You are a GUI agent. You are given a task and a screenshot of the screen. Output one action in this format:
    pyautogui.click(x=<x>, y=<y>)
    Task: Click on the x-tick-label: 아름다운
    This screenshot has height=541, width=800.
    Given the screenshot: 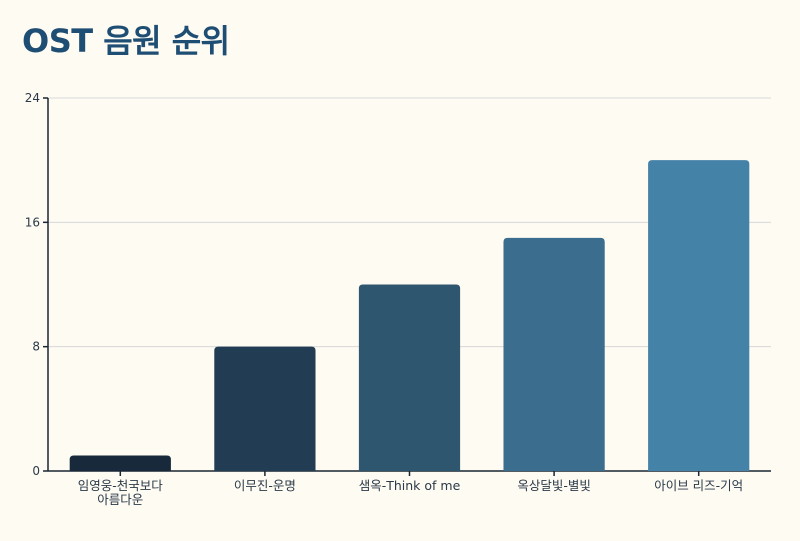 What is the action you would take?
    pyautogui.click(x=120, y=499)
    